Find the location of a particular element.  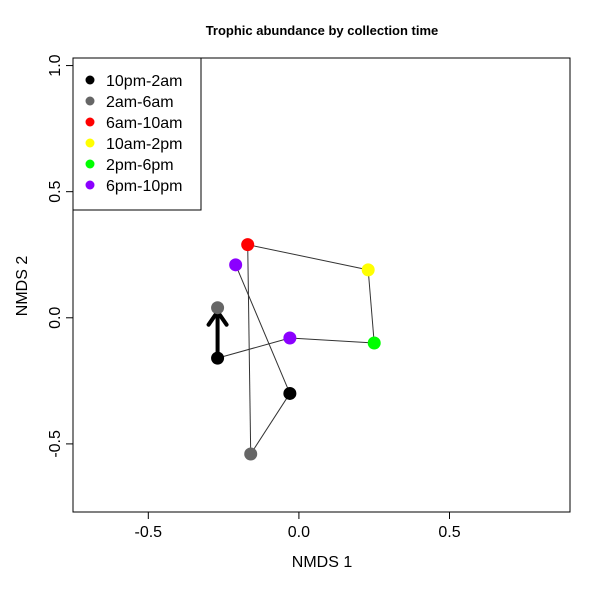

connecting-path is located at coordinates (296, 349).